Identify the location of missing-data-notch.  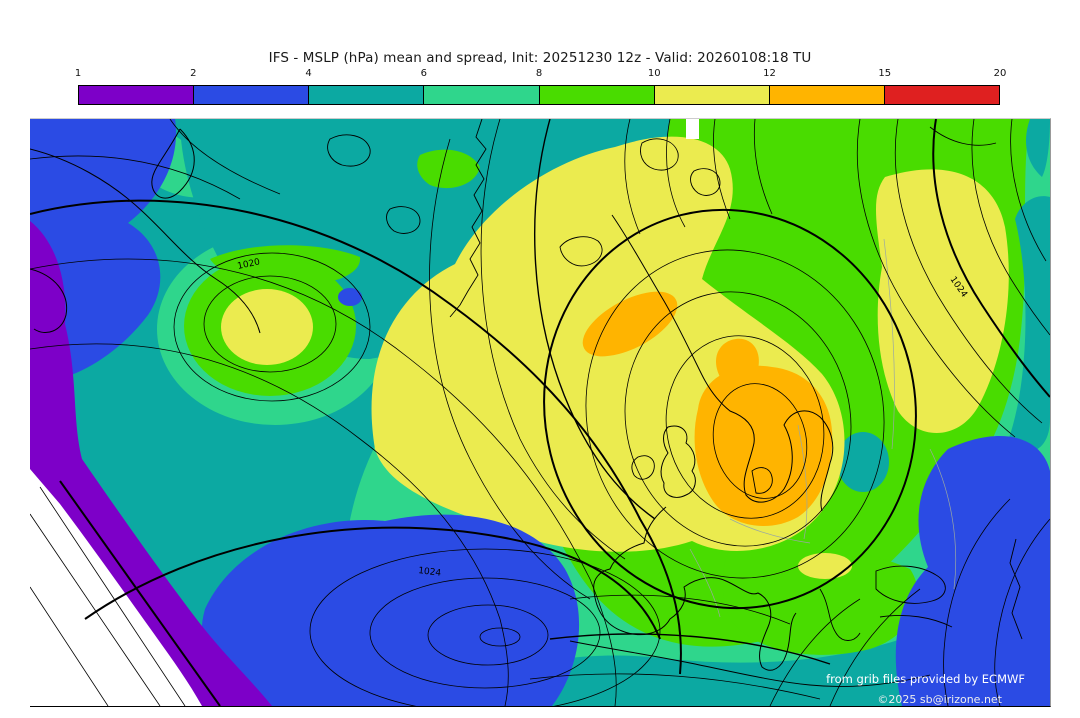
(692, 129).